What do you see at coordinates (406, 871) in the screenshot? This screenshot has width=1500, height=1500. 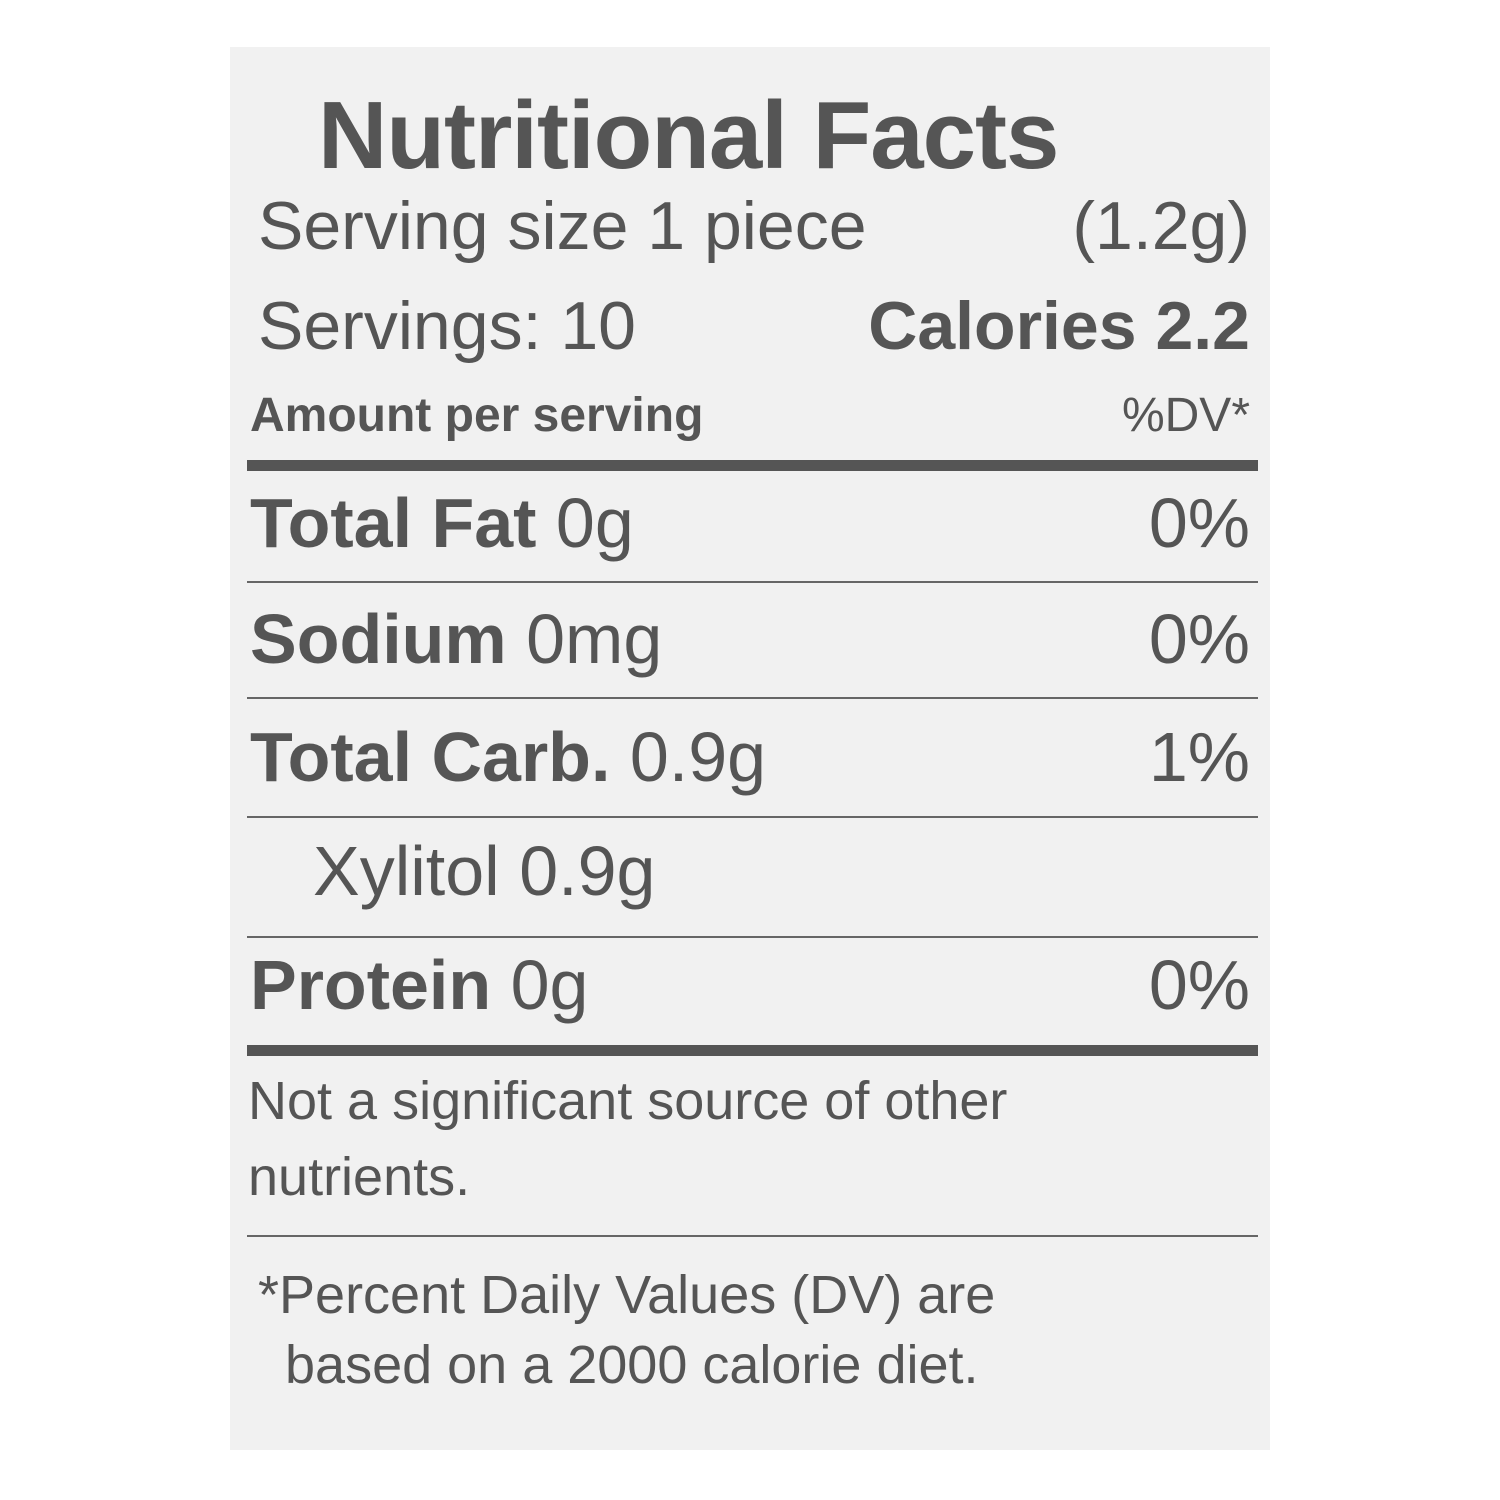 I see `nutrient-name: Xylitol` at bounding box center [406, 871].